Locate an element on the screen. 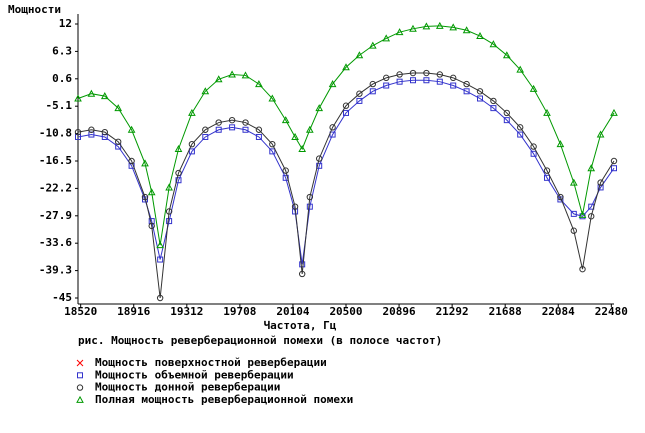  y-tick-label: -45 is located at coordinates (62, 297).